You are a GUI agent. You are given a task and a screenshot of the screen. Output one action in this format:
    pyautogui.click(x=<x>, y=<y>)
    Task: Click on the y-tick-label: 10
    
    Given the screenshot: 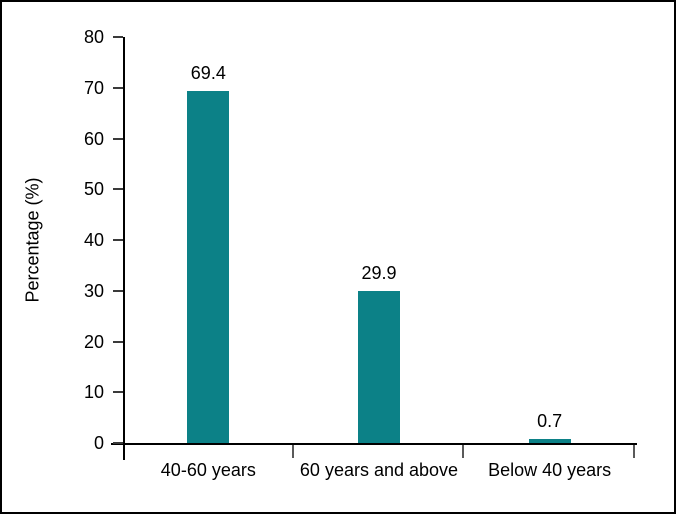 What is the action you would take?
    pyautogui.click(x=93, y=392)
    